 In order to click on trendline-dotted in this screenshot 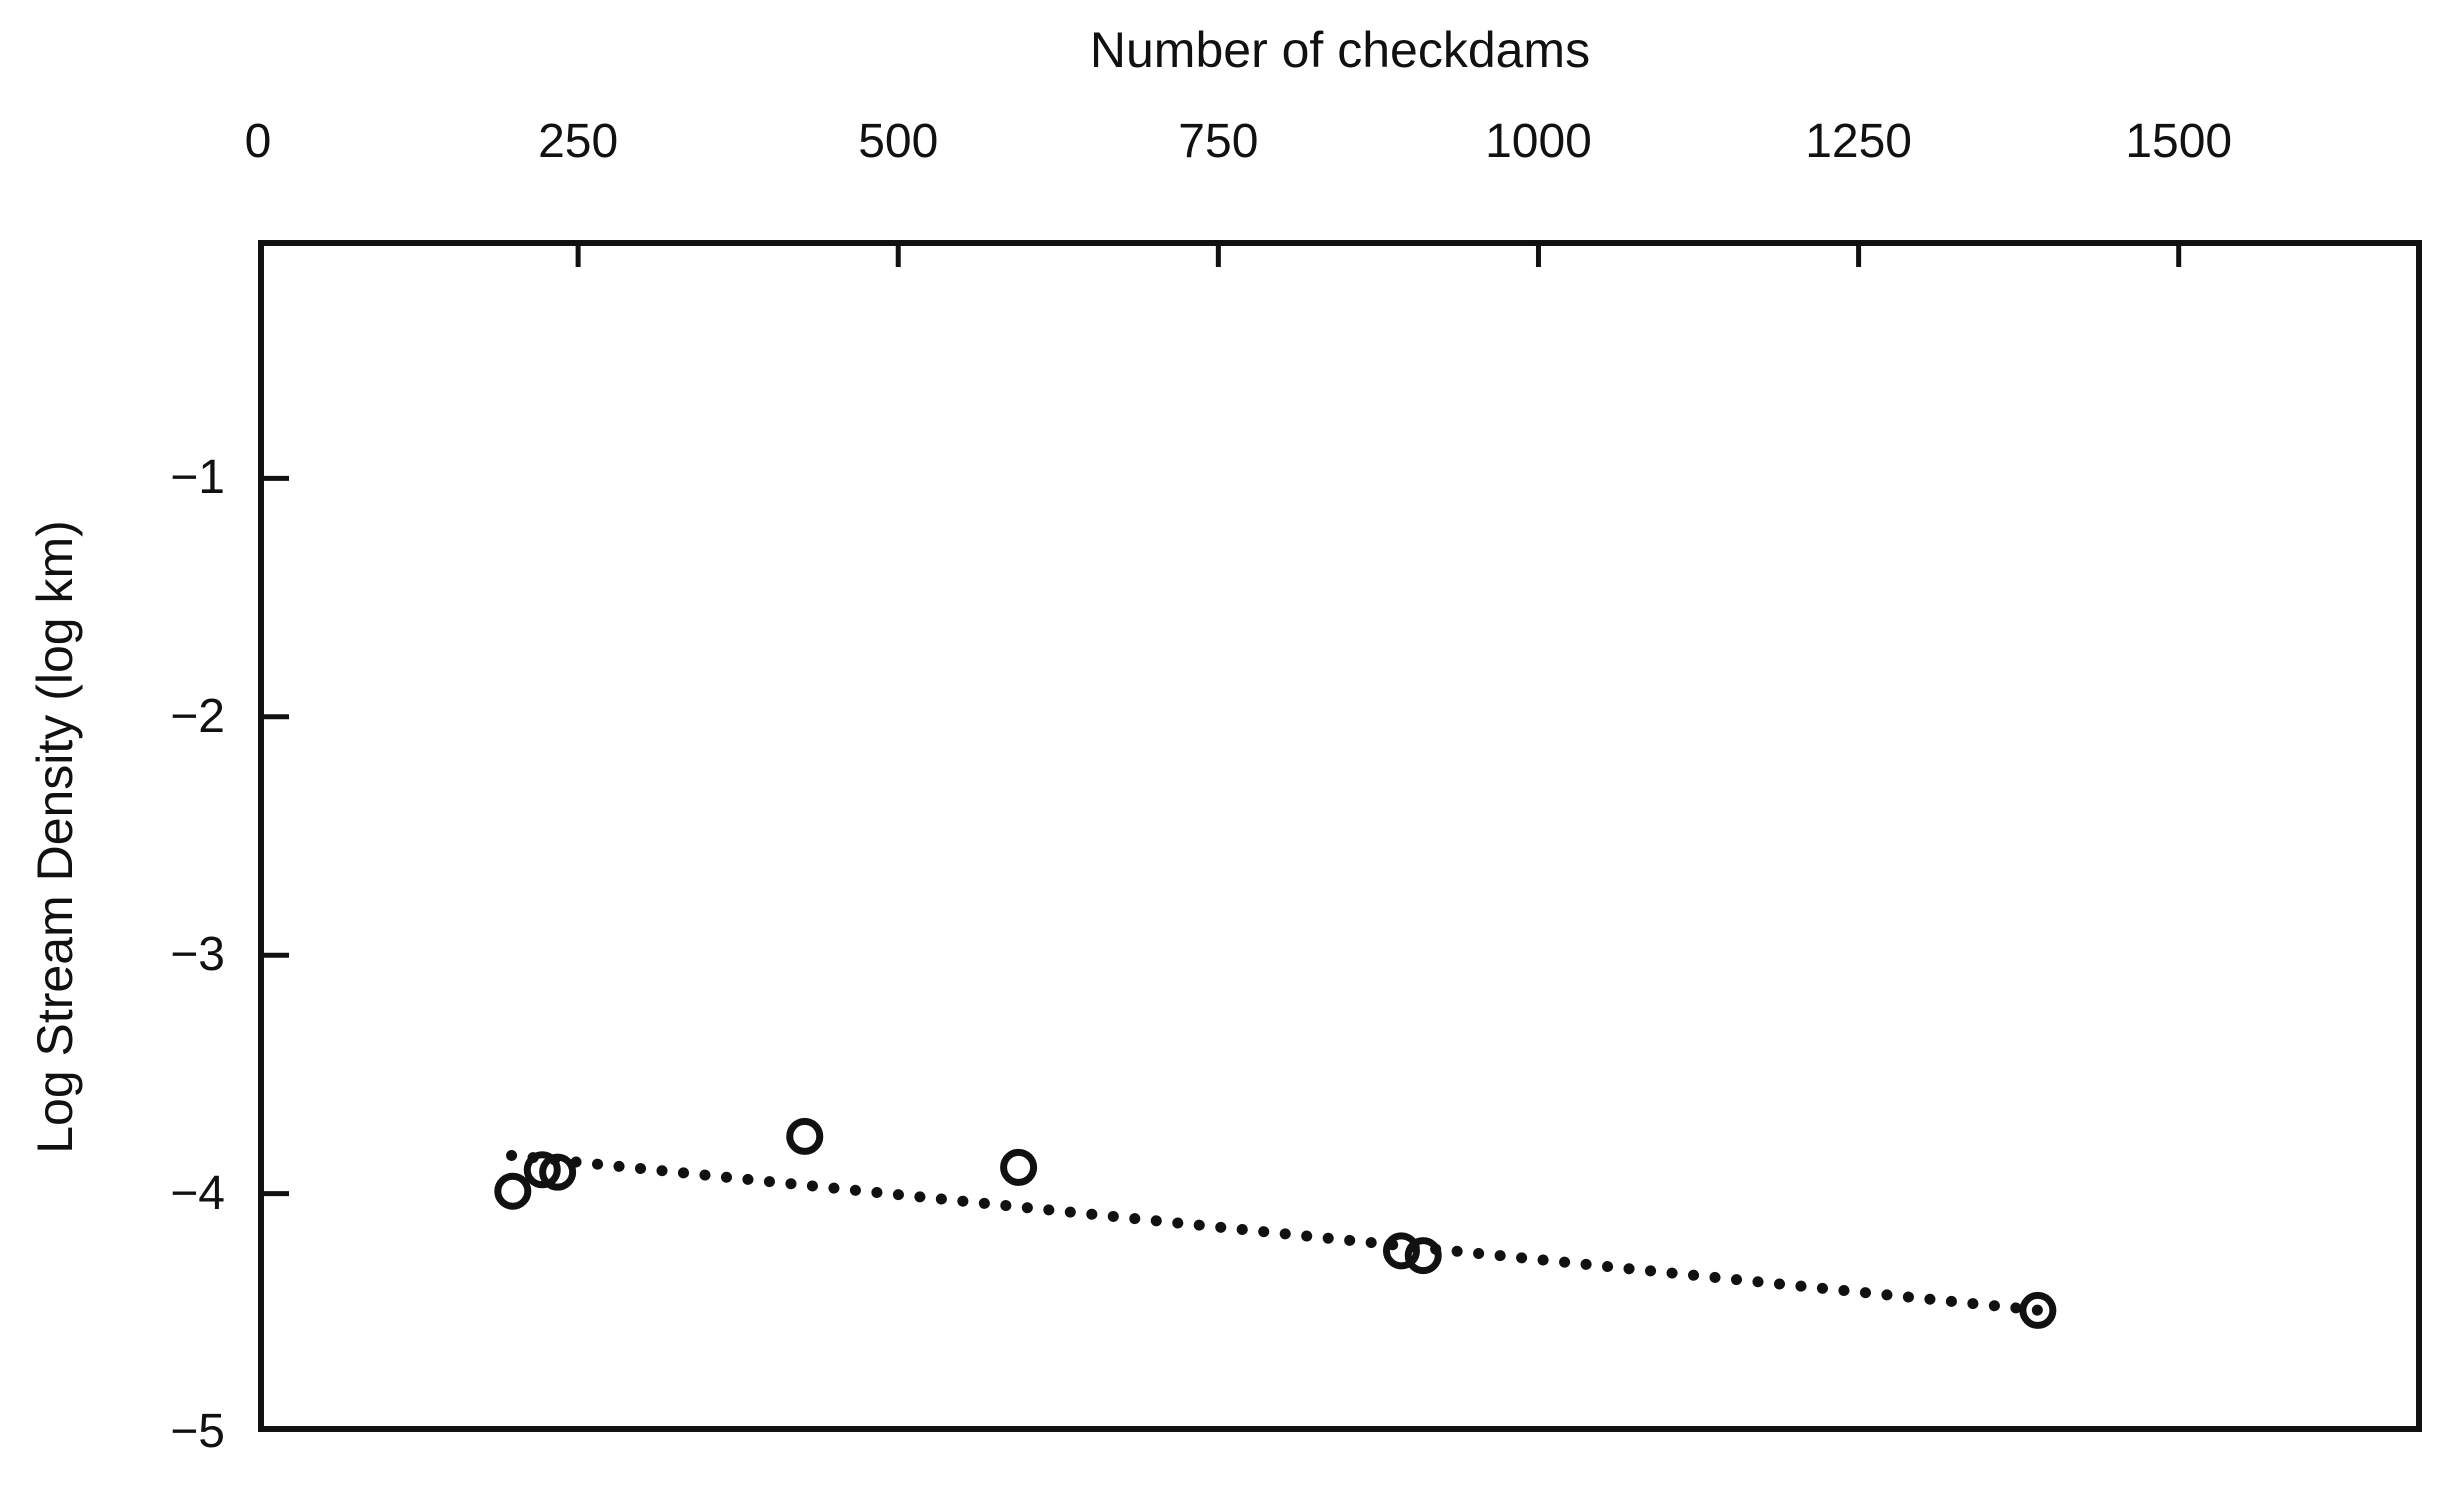, I will do `click(1276, 1232)`.